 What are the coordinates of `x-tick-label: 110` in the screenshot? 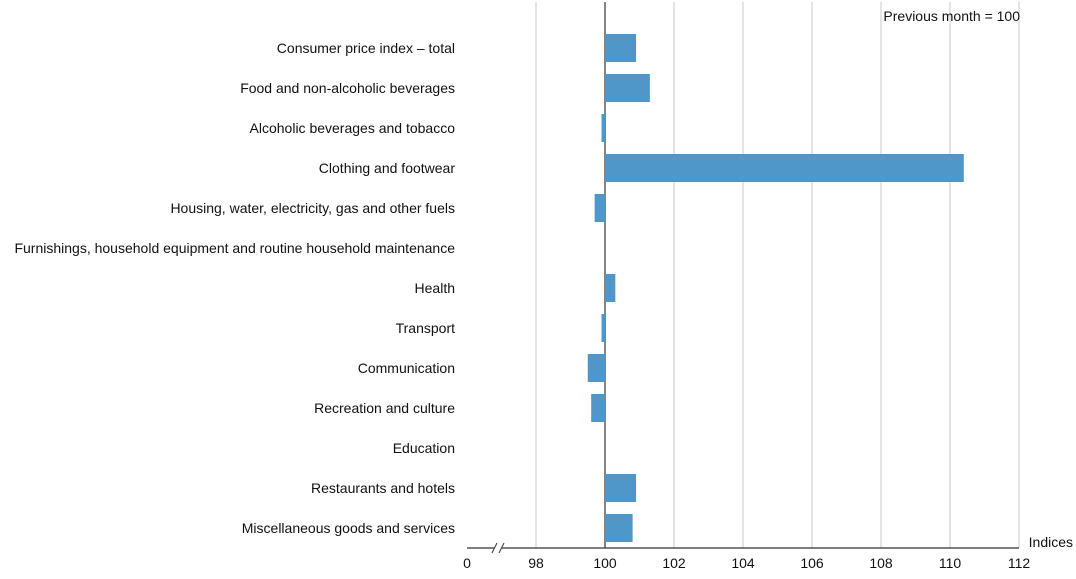 It's located at (950, 563).